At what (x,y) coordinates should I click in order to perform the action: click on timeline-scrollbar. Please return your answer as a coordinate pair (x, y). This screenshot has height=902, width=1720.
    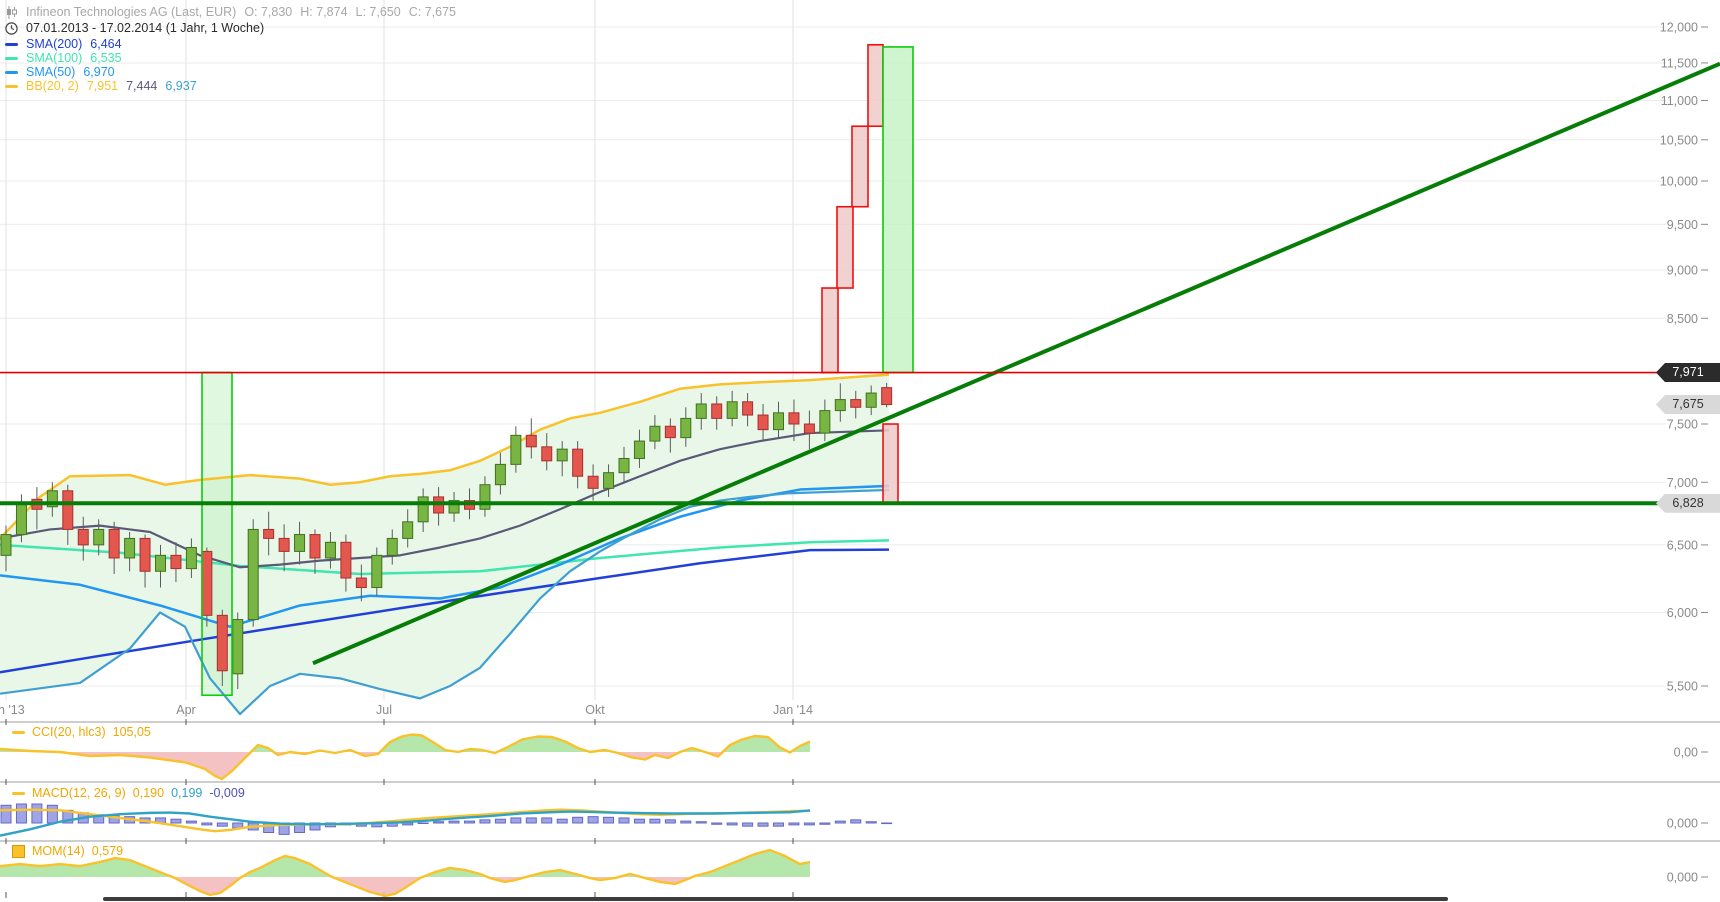
    Looking at the image, I should click on (775, 899).